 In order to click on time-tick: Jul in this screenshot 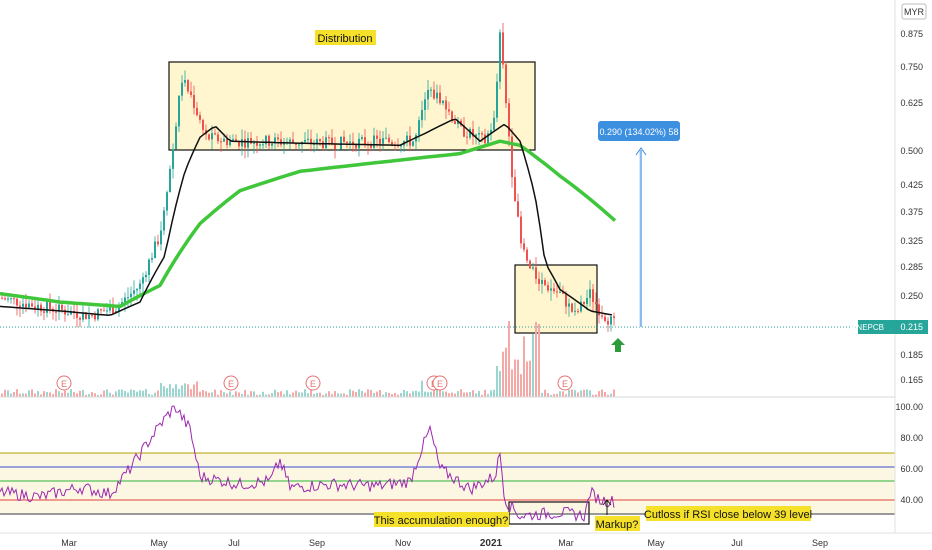, I will do `click(234, 543)`.